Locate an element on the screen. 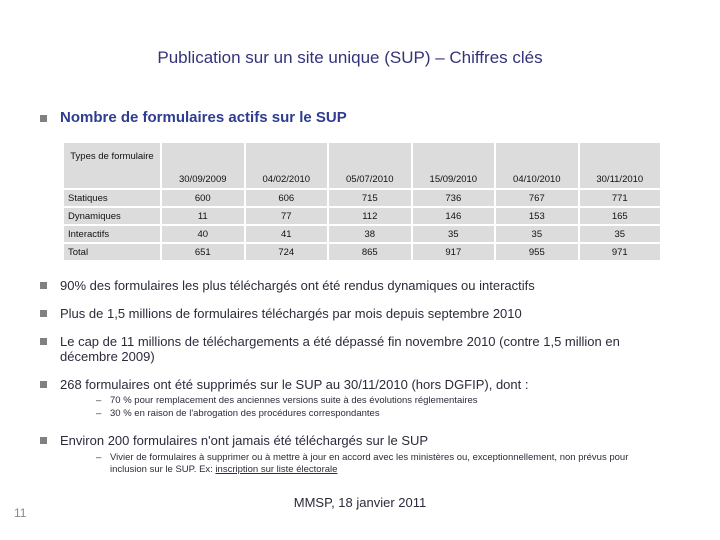  table-cell: 767 is located at coordinates (537, 198).